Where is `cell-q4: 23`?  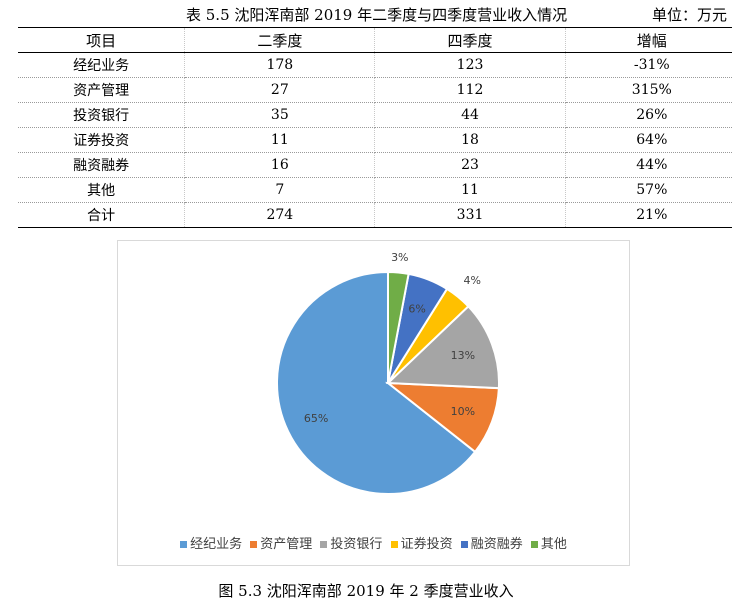
cell-q4: 23 is located at coordinates (470, 165).